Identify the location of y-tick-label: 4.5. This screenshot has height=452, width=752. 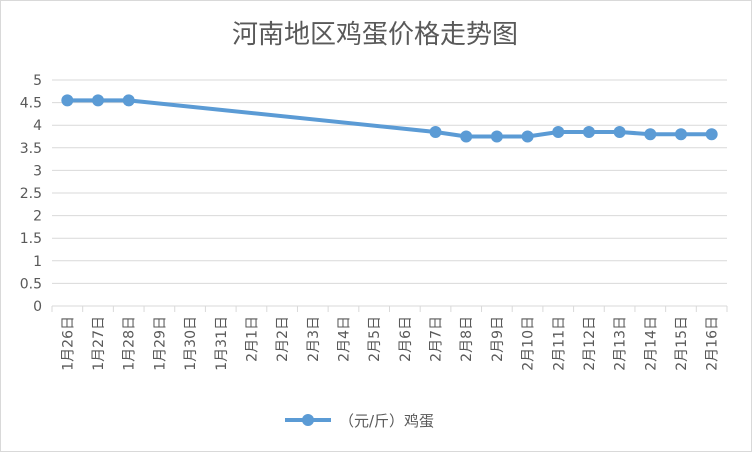
(31, 104).